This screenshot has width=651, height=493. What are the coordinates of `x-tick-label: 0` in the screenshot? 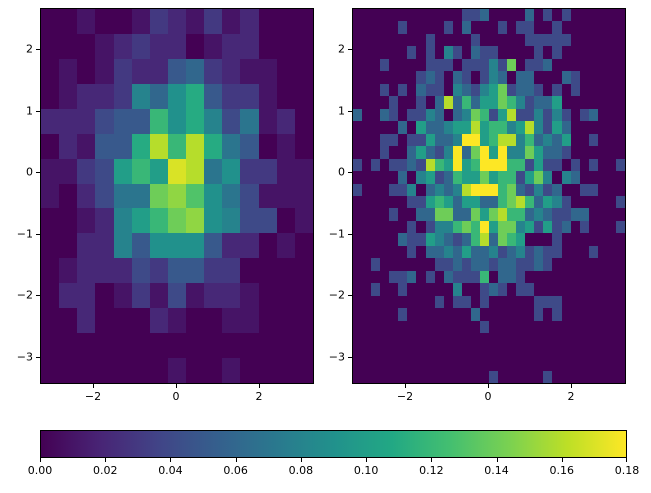 It's located at (176, 396).